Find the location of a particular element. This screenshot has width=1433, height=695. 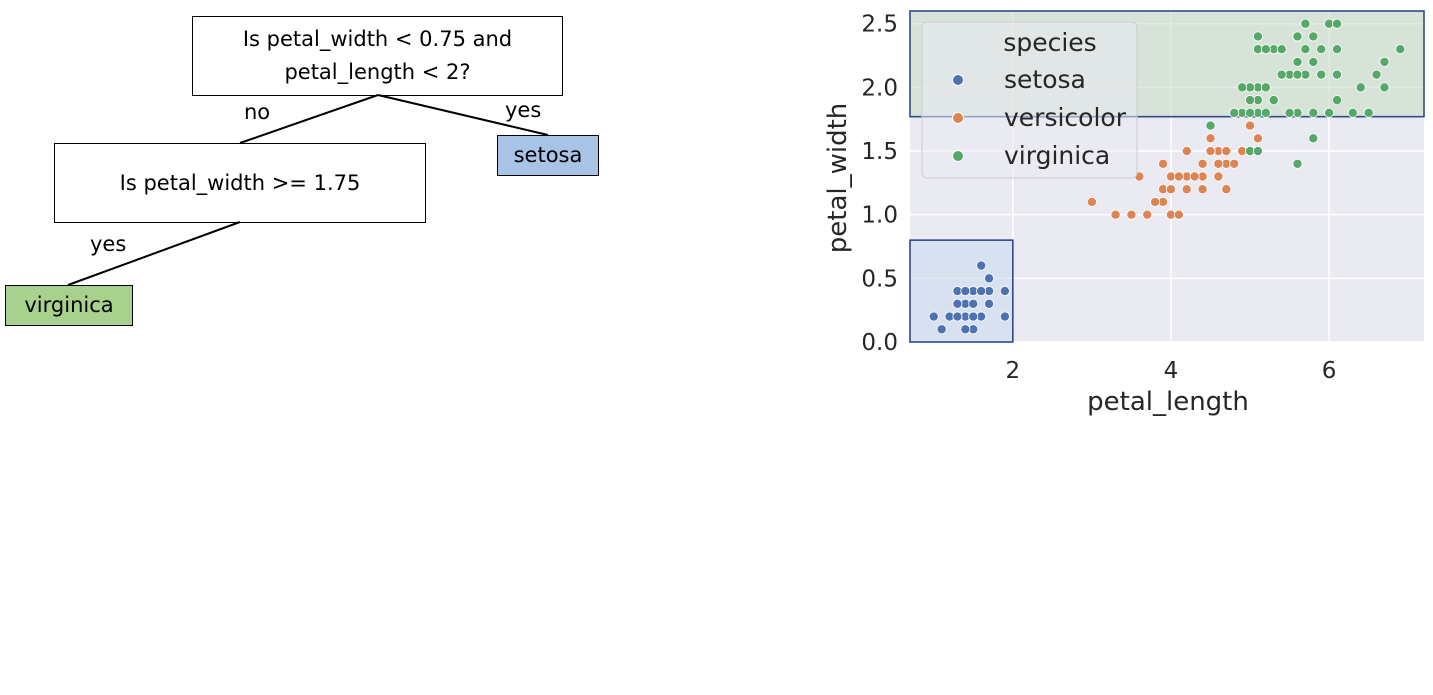

y-tick-label-5: 2.5 is located at coordinates (879, 25).